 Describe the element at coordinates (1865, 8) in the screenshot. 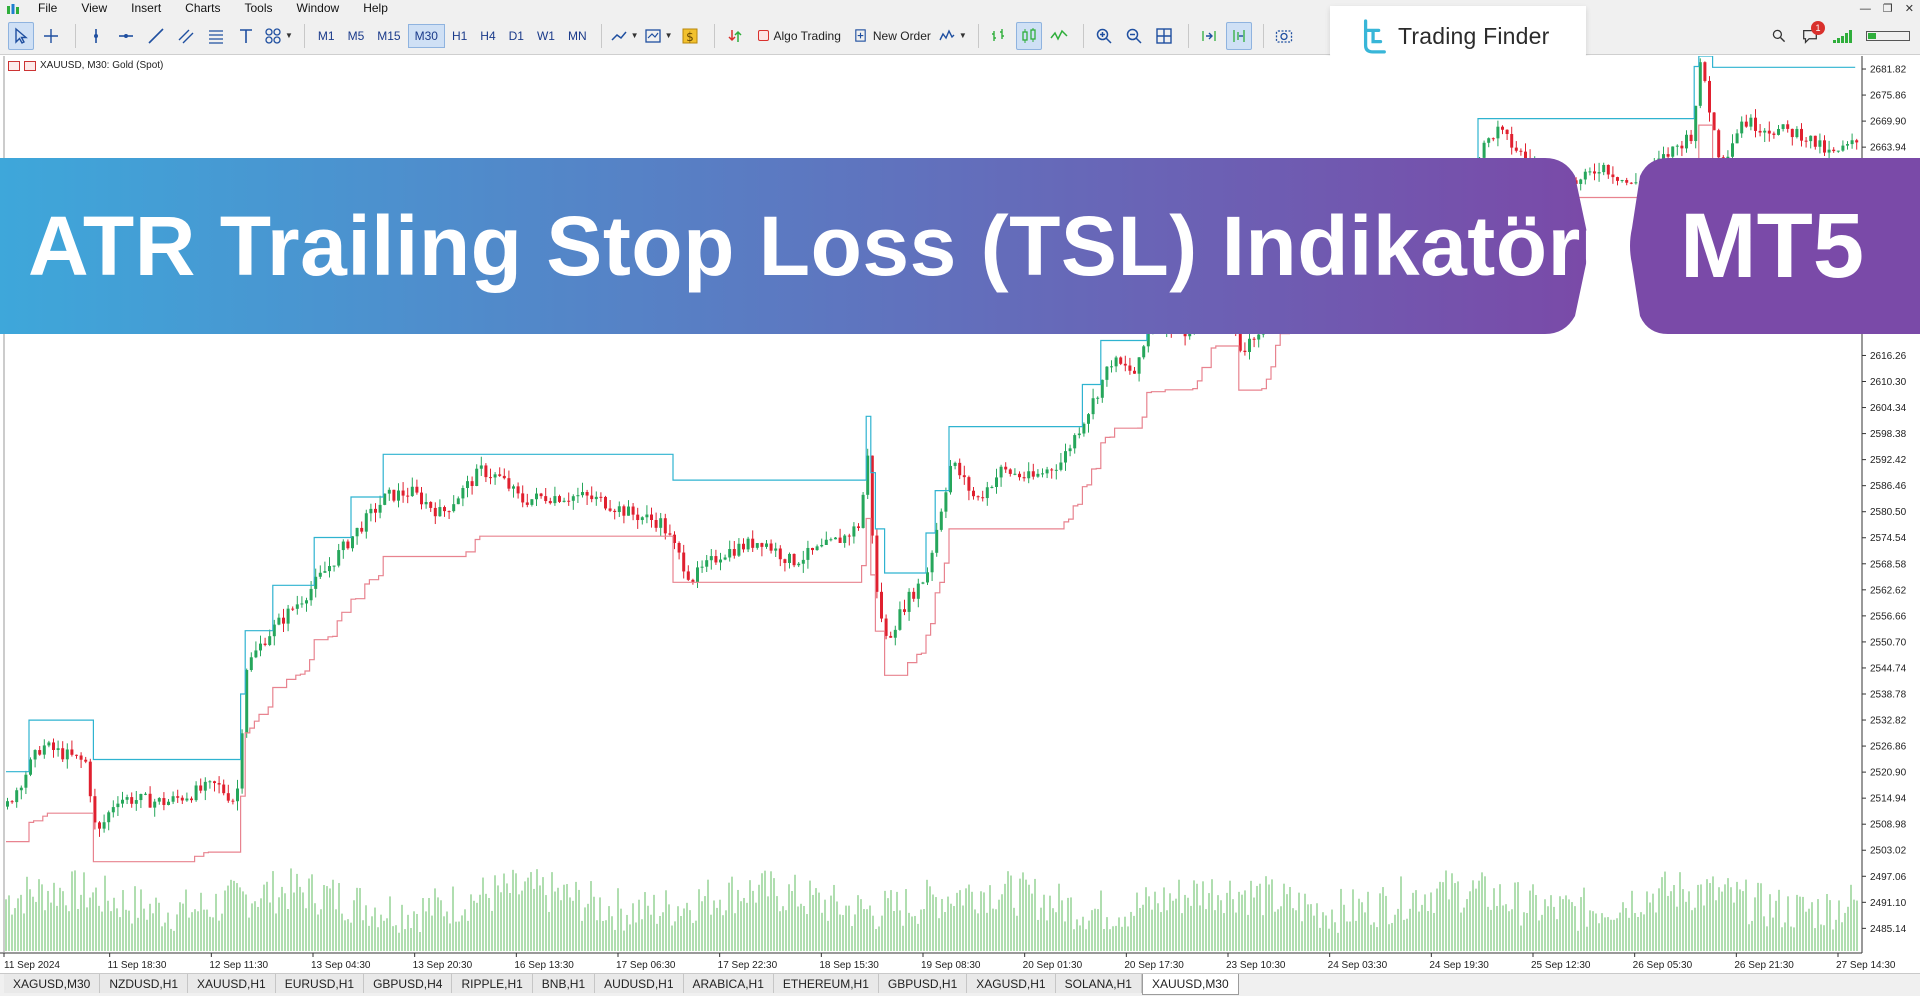

I see `minimize-icon: —` at that location.